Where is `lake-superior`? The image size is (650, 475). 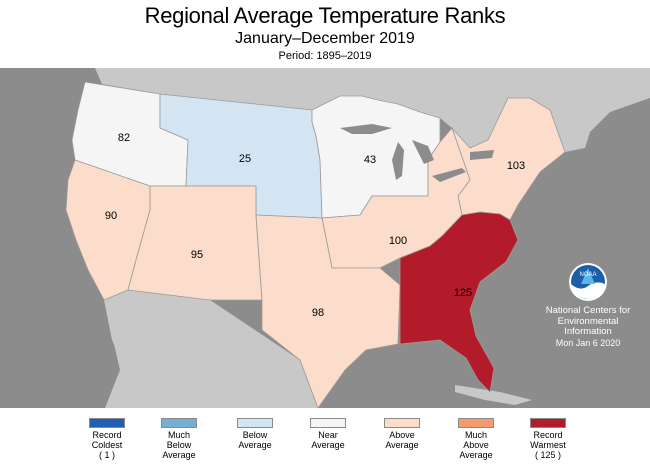 lake-superior is located at coordinates (366, 129).